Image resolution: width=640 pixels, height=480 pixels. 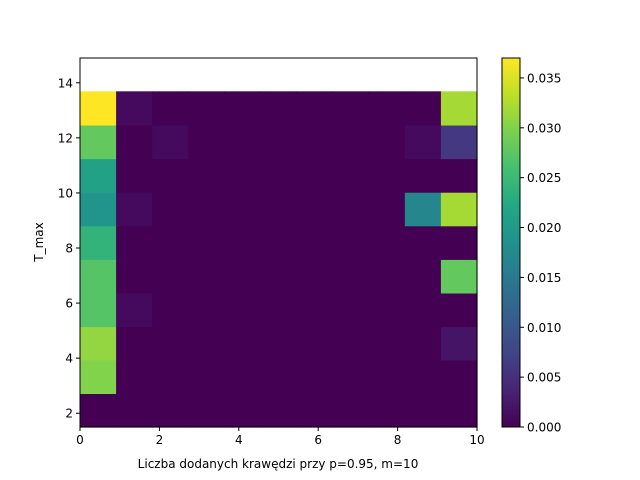 I want to click on x-tick-label: 2, so click(x=160, y=440).